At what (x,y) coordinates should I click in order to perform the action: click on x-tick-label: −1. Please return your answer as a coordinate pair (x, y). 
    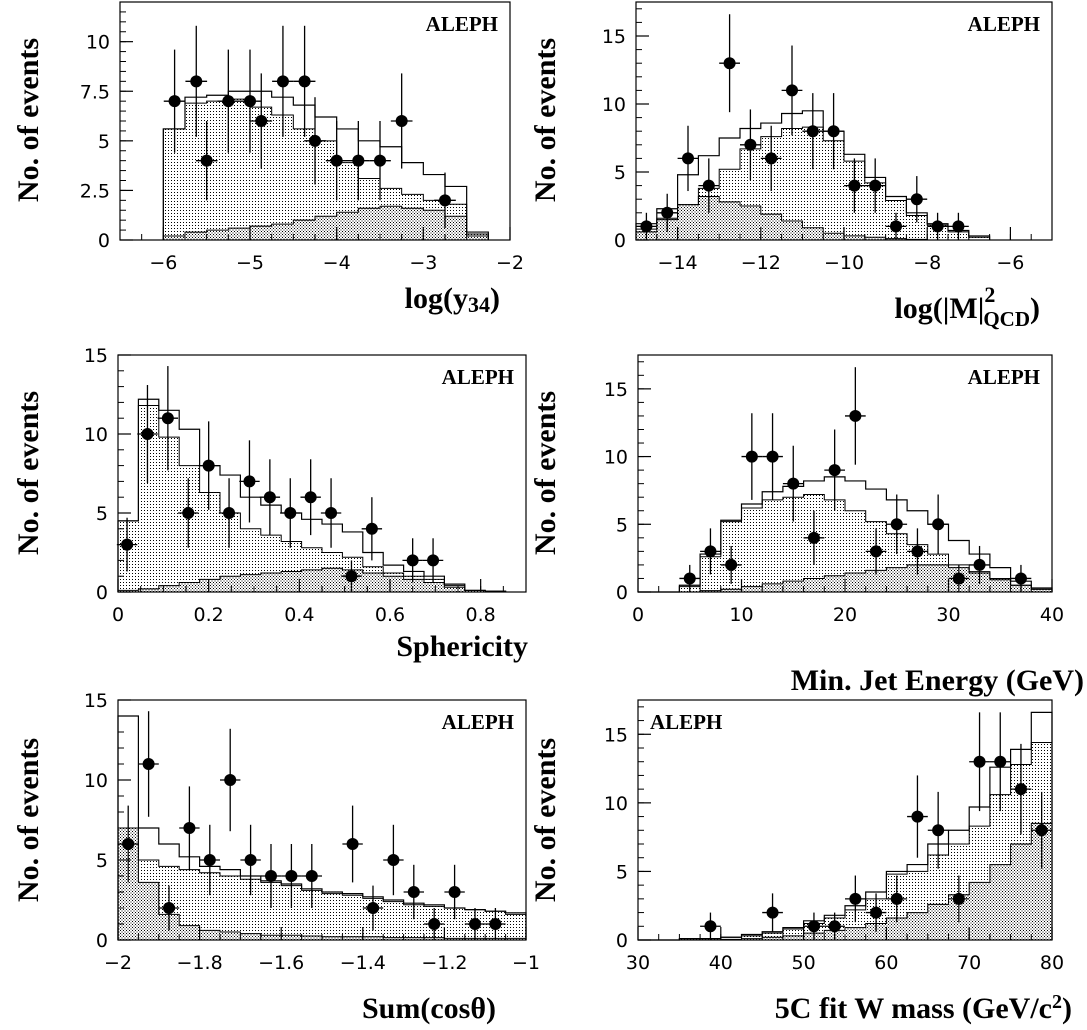
    Looking at the image, I should click on (526, 963).